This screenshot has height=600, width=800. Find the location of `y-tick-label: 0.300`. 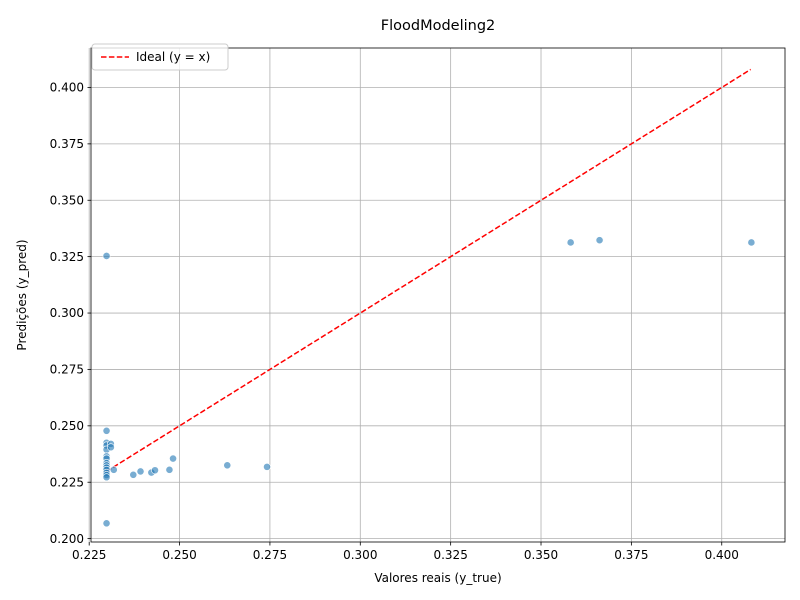

y-tick-label: 0.300 is located at coordinates (67, 313).